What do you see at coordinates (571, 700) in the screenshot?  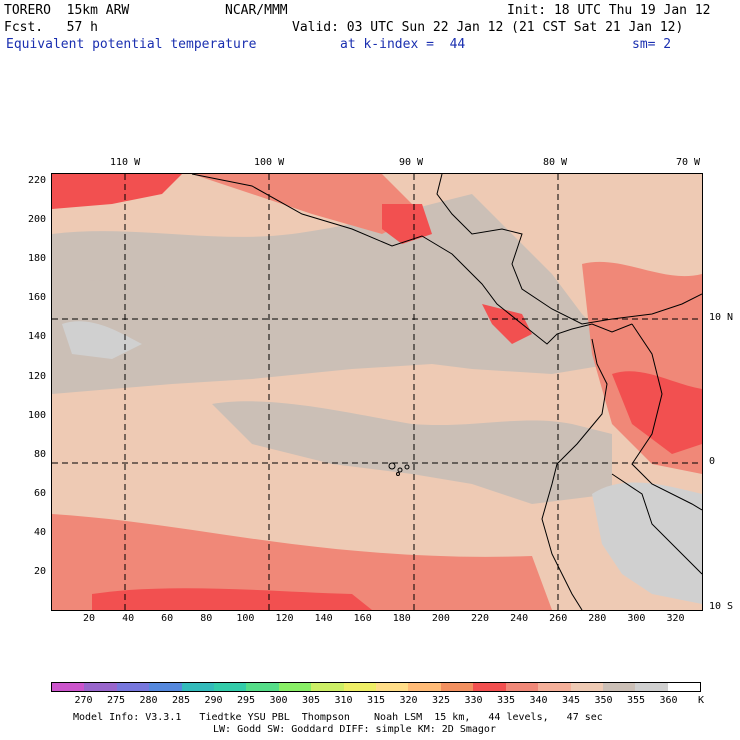 I see `colorbar-label: 345` at bounding box center [571, 700].